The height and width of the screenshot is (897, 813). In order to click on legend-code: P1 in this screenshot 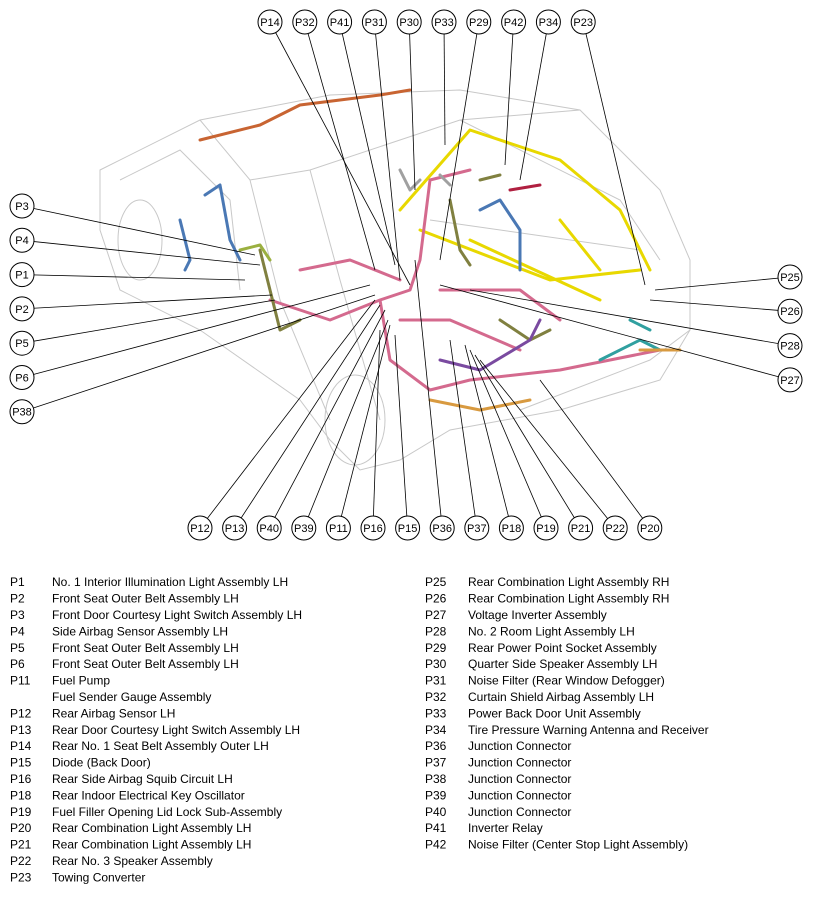, I will do `click(17, 582)`.